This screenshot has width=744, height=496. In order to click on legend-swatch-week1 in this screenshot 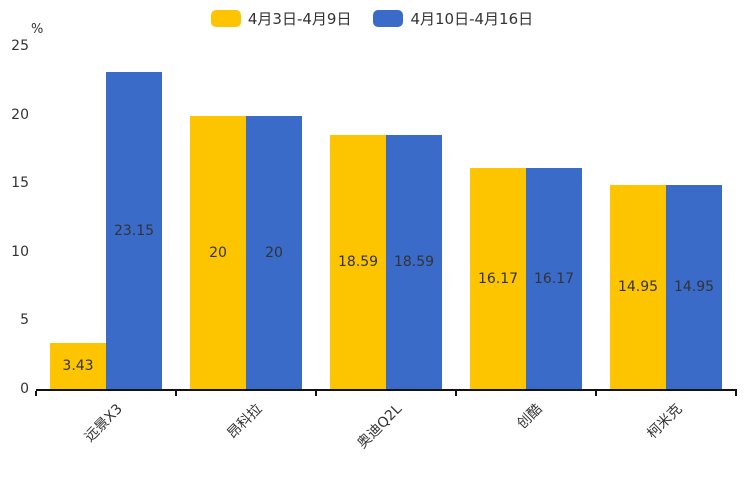, I will do `click(225, 18)`.